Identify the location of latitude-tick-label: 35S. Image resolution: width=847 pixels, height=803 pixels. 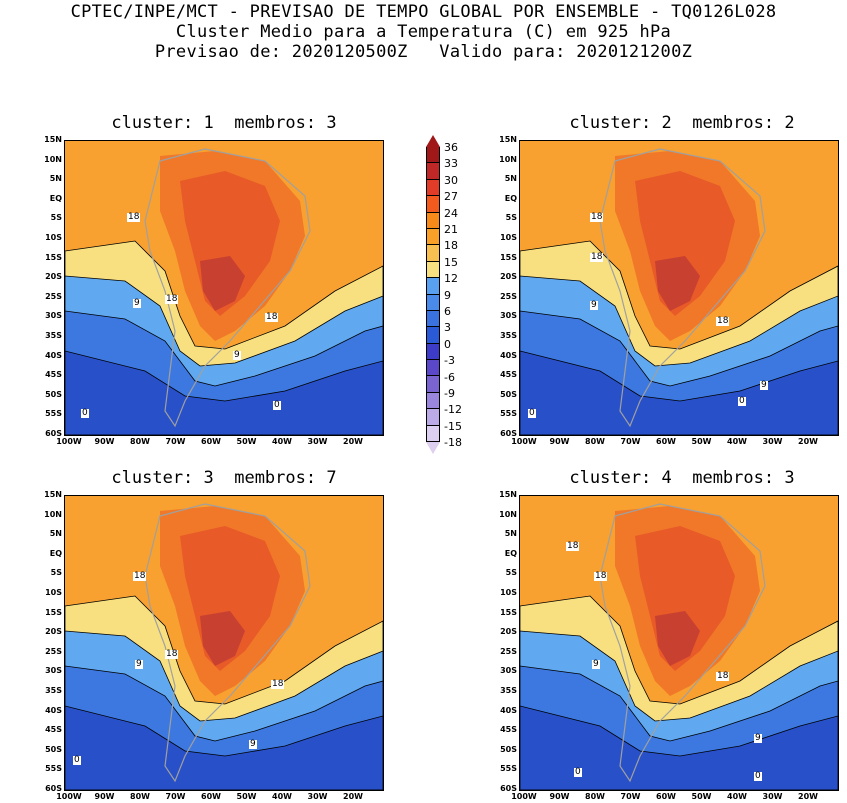
(508, 335).